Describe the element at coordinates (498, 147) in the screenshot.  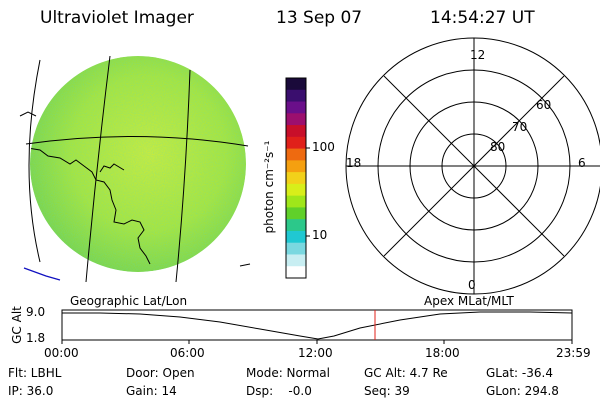
I see `mlat-label-80: 80` at that location.